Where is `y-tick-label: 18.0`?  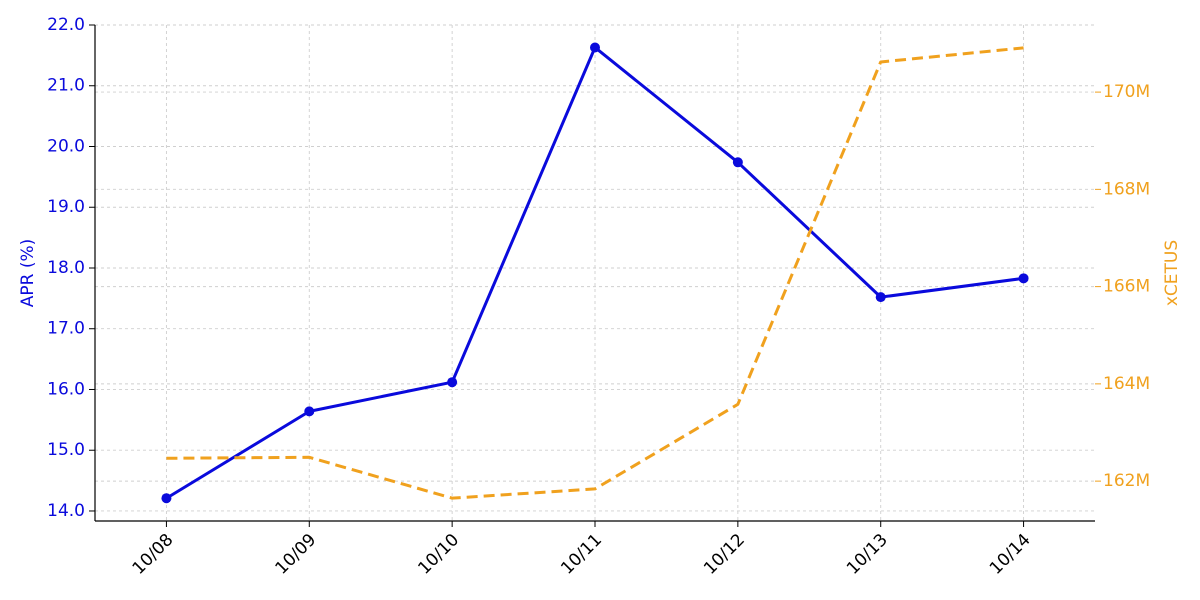
y-tick-label: 18.0 is located at coordinates (66, 268).